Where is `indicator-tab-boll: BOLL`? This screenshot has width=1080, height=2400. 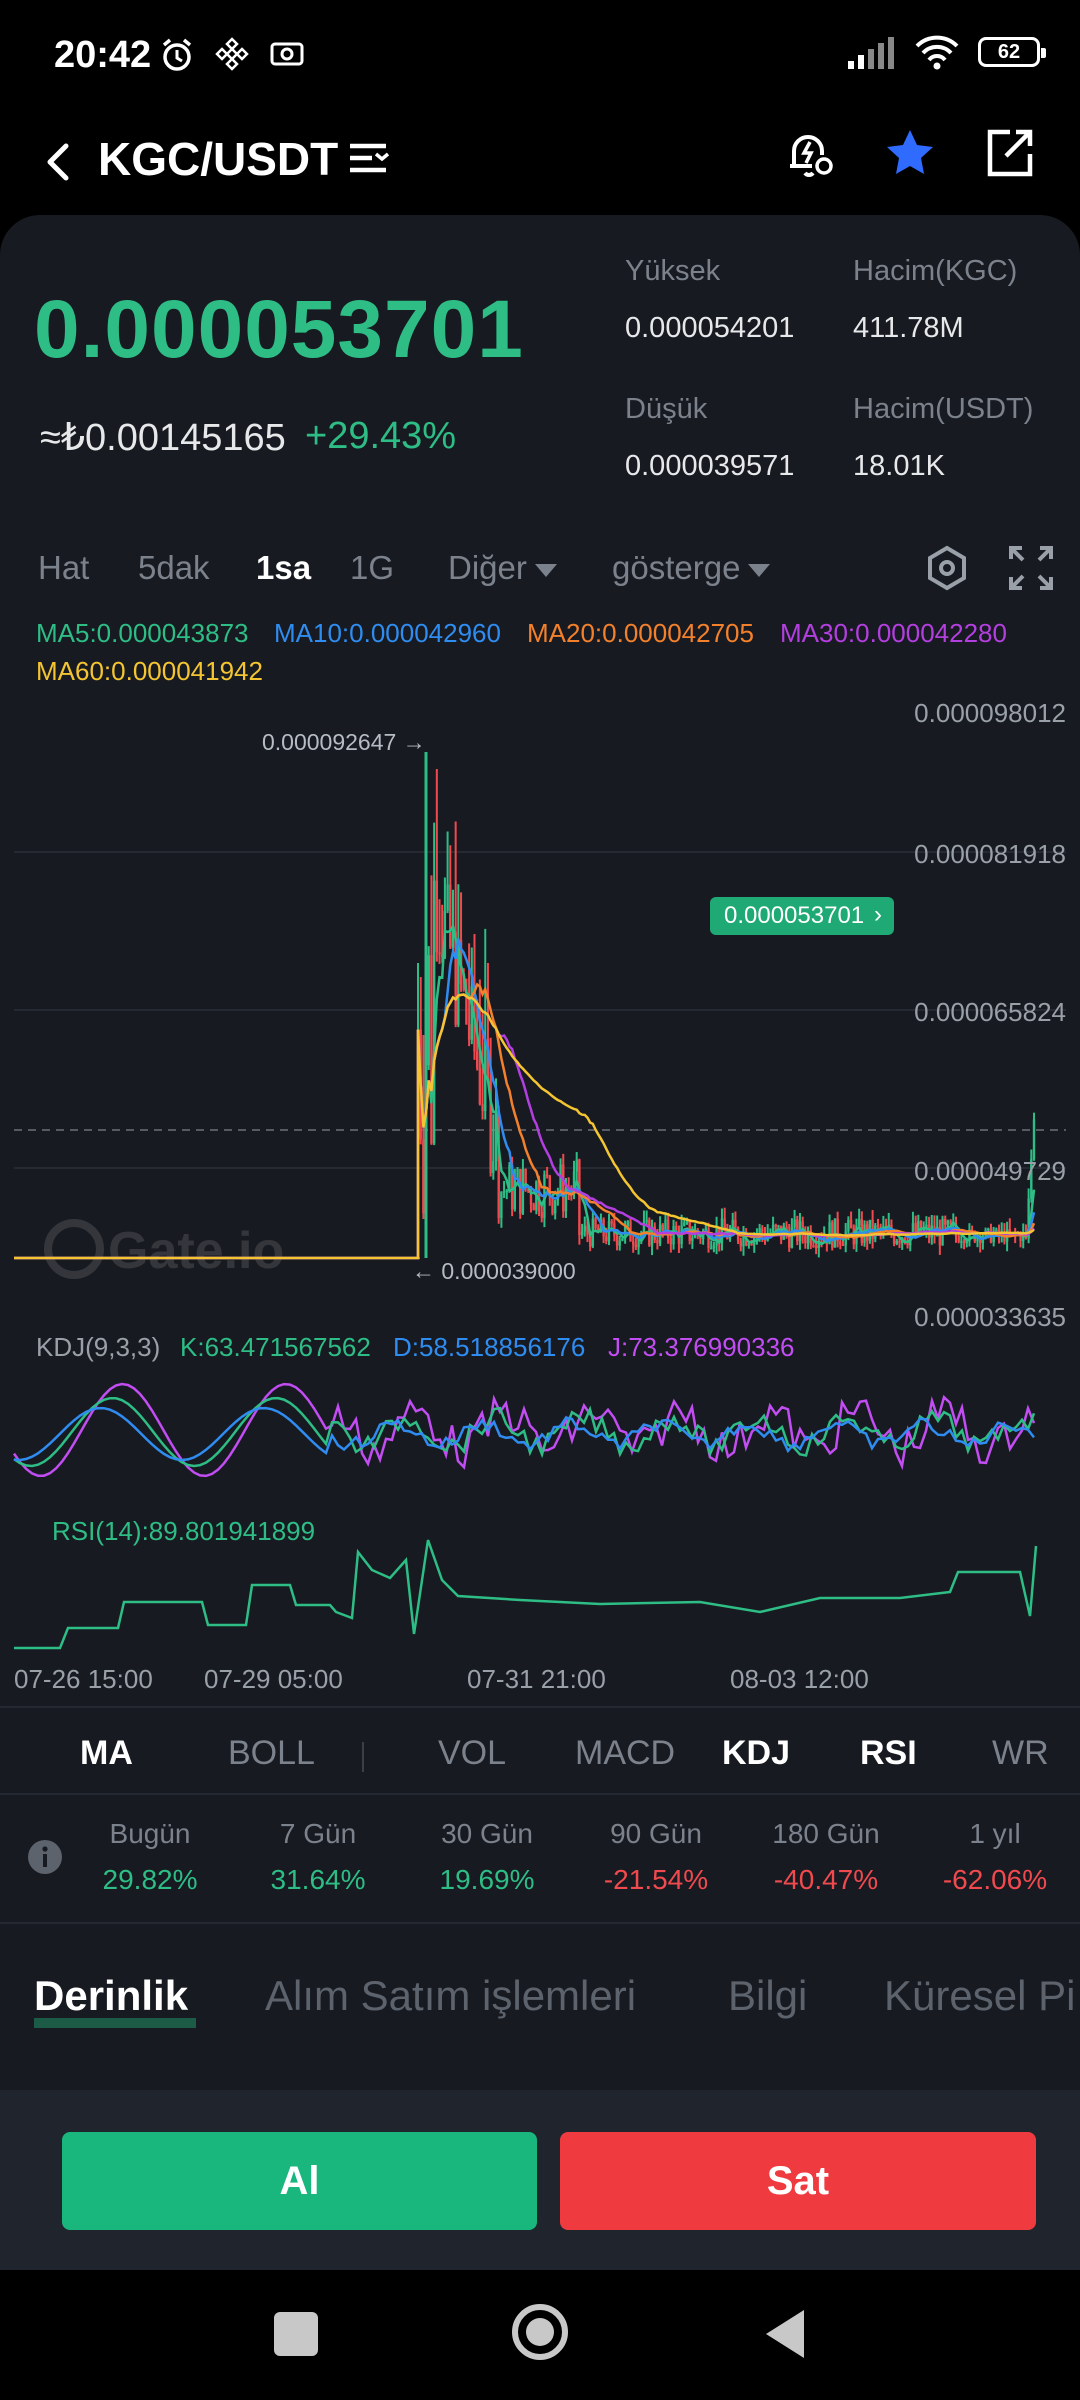 indicator-tab-boll: BOLL is located at coordinates (271, 1753).